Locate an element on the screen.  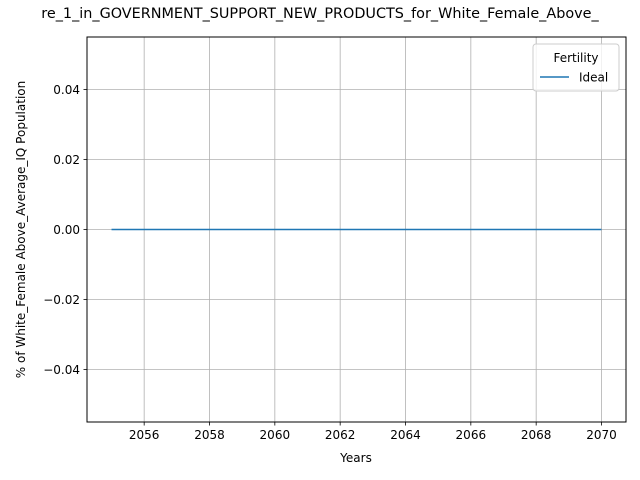
y-tick-label: 0.00 is located at coordinates (66, 230).